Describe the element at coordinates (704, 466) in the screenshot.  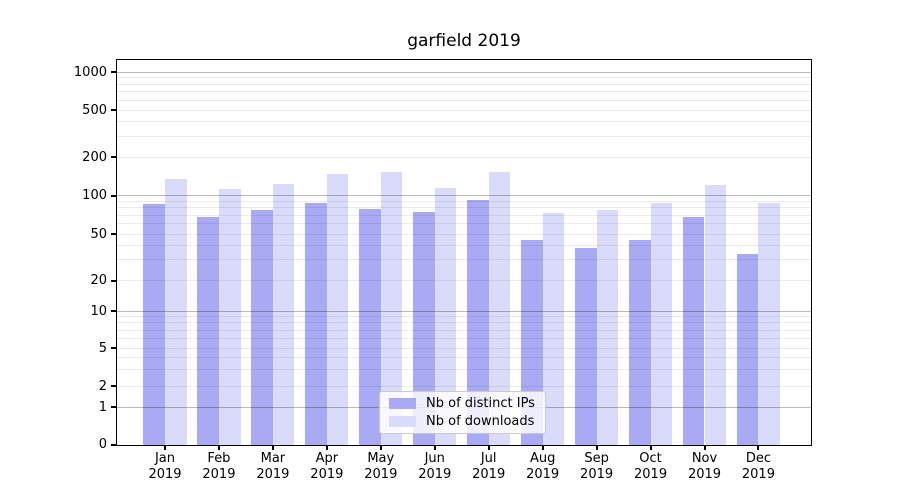
I see `x-axis-tick-label: Nov 2019` at that location.